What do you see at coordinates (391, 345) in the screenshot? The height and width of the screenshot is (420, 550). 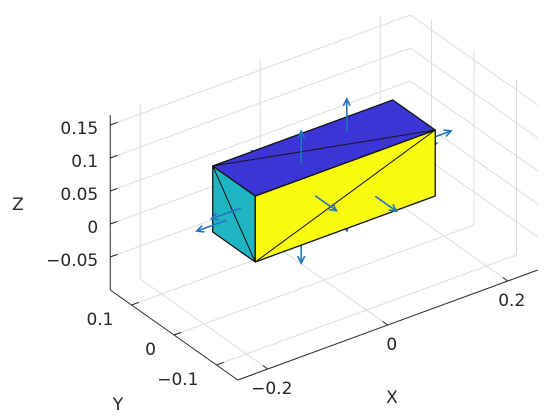 I see `x-tick-label: 0` at bounding box center [391, 345].